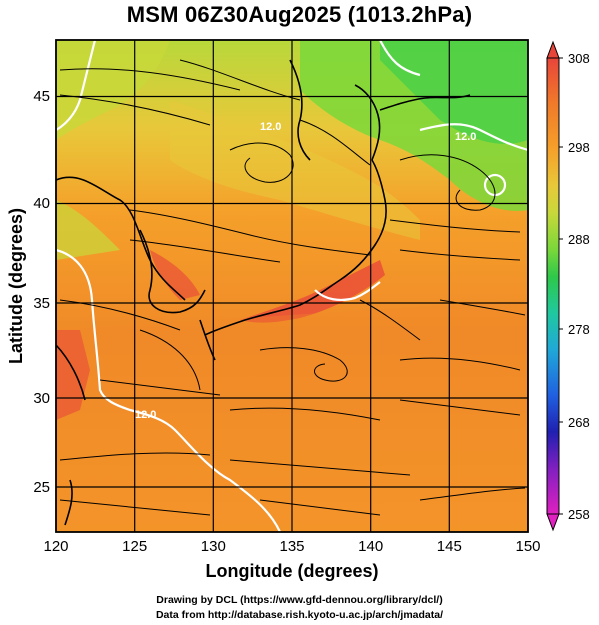 The height and width of the screenshot is (625, 599). Describe the element at coordinates (299, 14) in the screenshot. I see `map-title: MSM 06Z30Aug2025 (1013.2hPa)` at that location.